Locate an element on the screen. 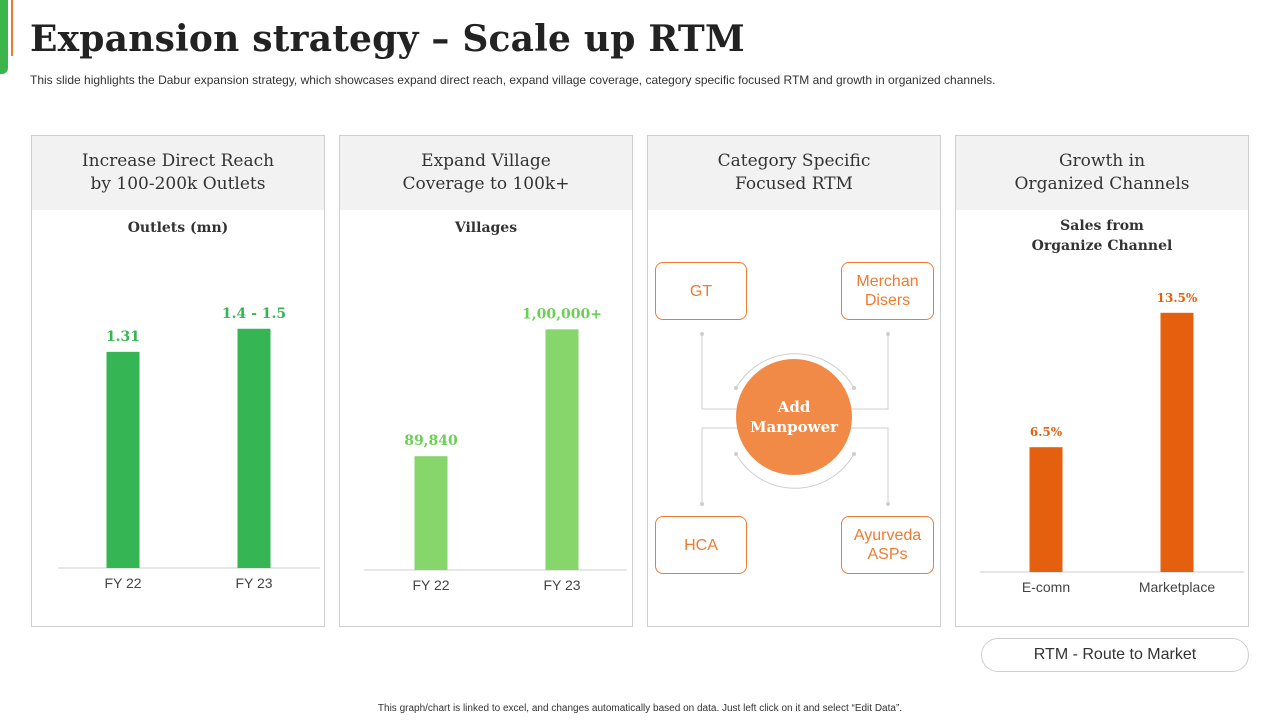 Image resolution: width=1280 pixels, height=720 pixels. page-title: Expansion strategy – Scale up RTM is located at coordinates (387, 39).